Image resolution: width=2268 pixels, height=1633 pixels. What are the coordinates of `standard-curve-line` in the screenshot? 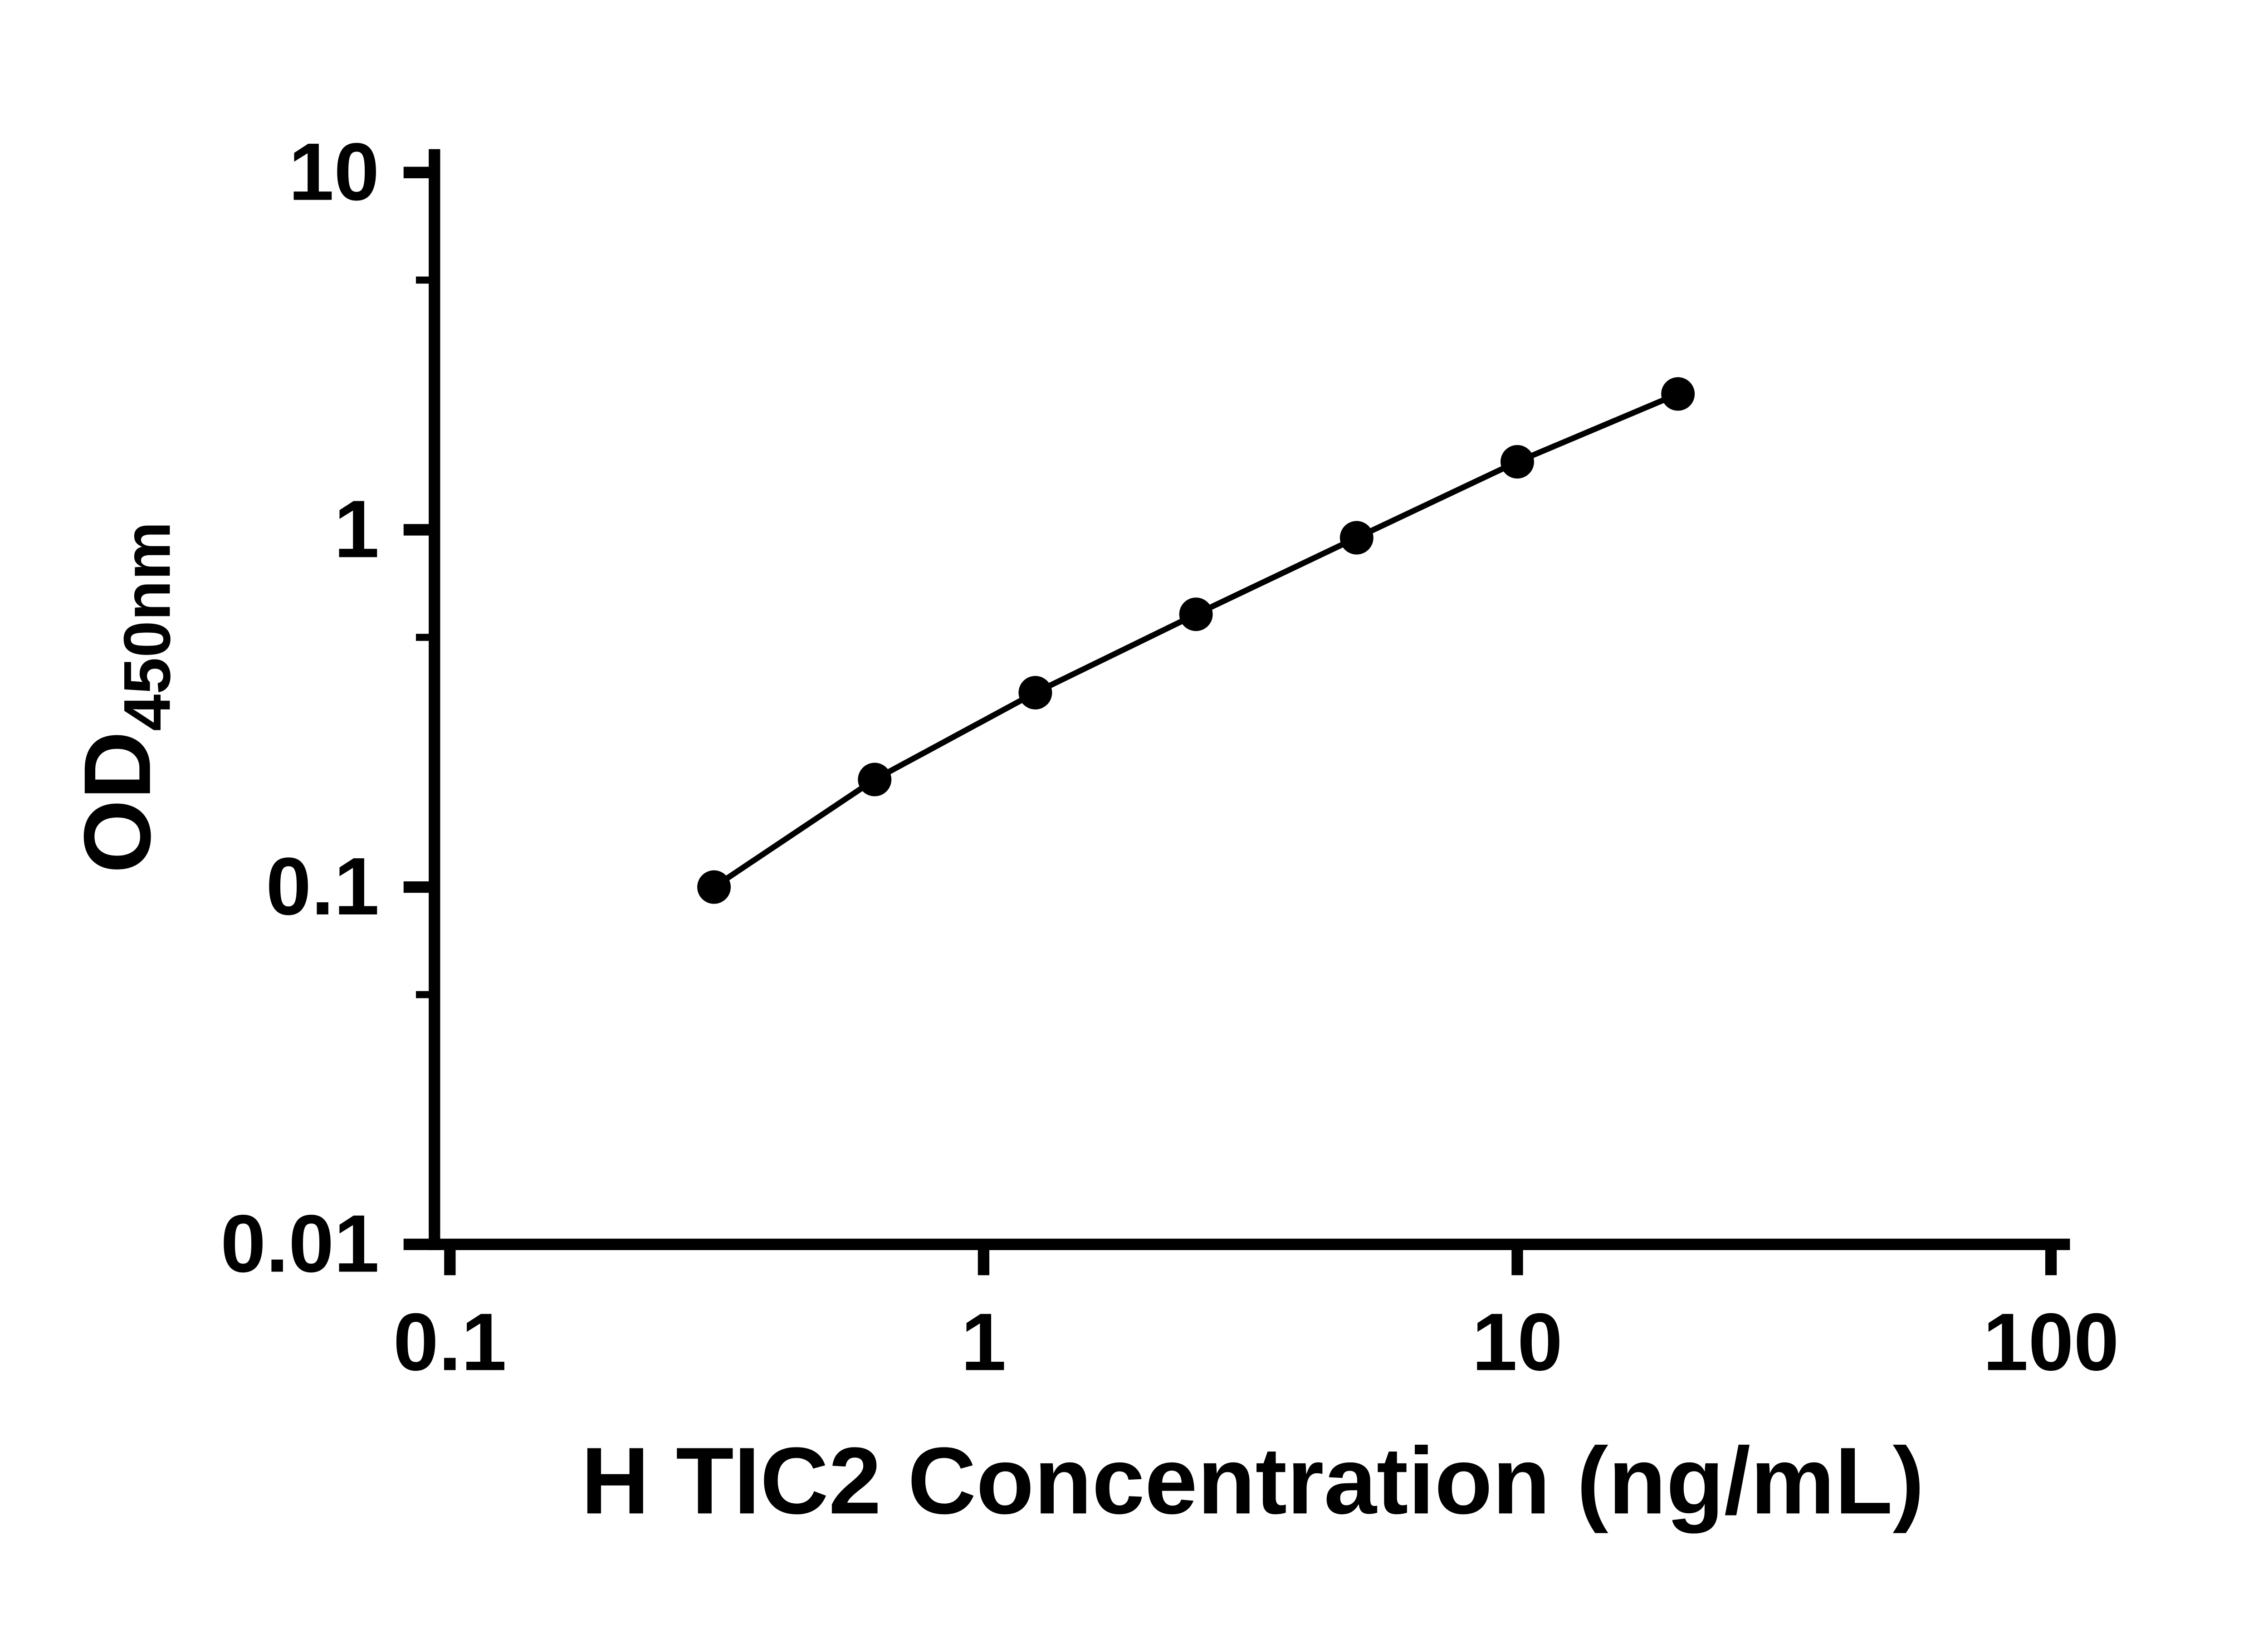 It's located at (1196, 640).